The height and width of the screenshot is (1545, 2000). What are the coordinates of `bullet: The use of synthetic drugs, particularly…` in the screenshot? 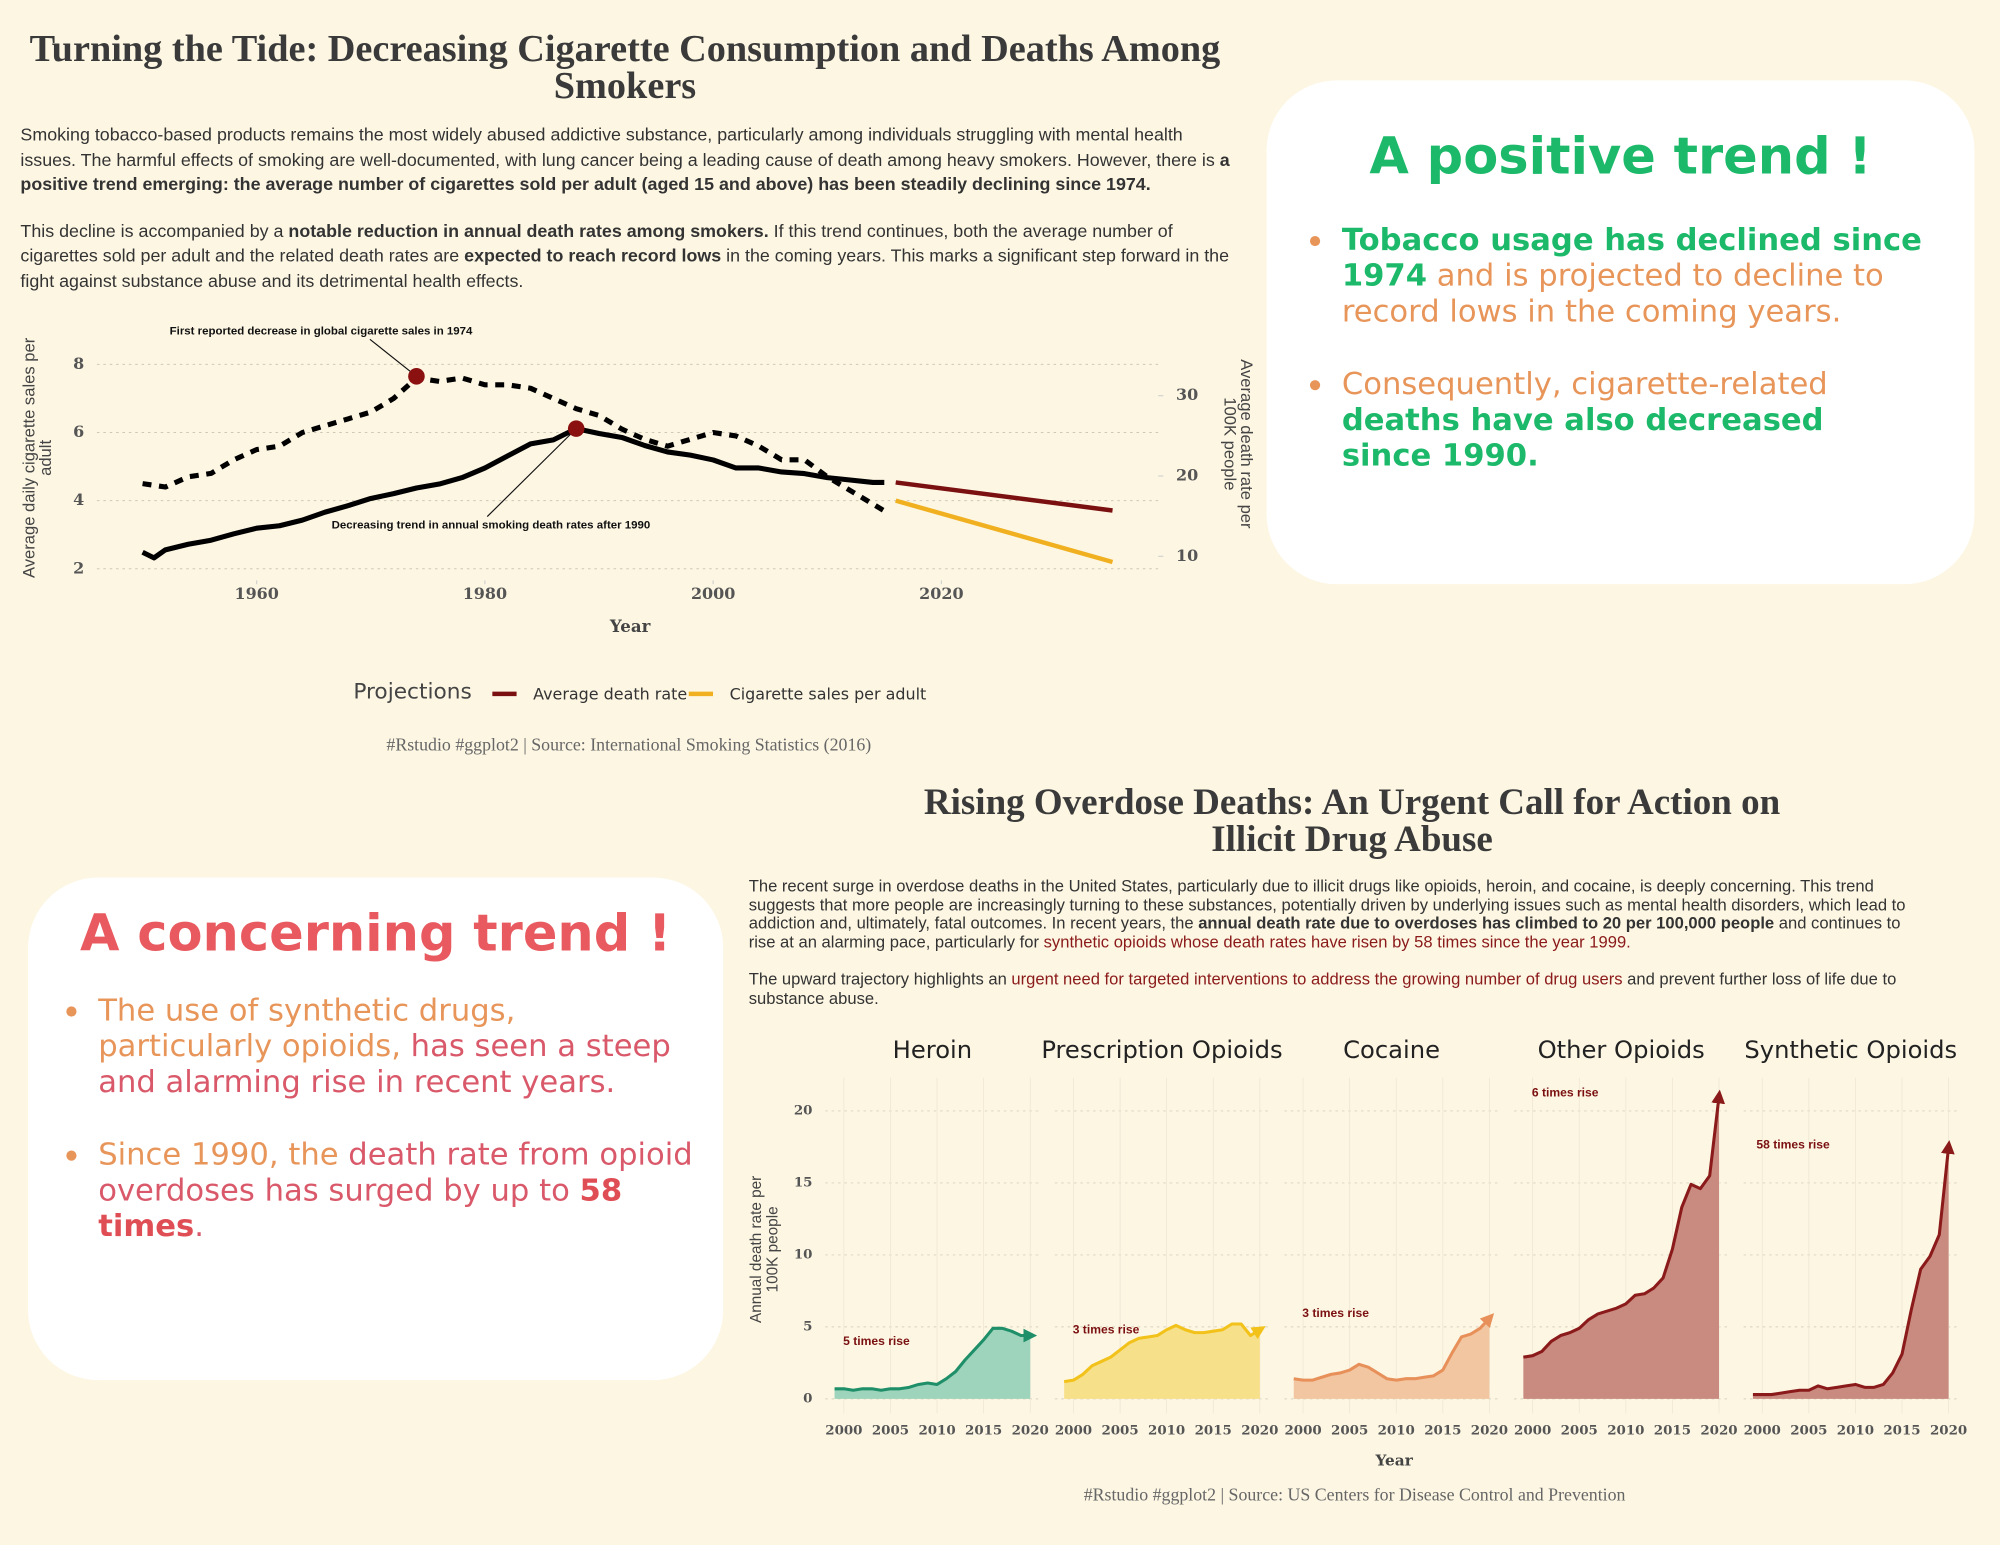 It's located at (381, 1046).